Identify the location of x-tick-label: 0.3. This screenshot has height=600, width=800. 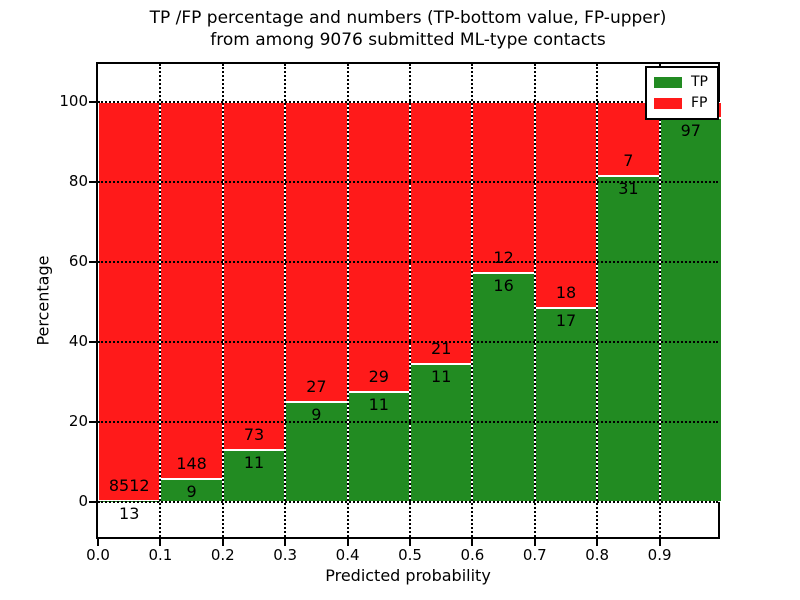
(285, 555).